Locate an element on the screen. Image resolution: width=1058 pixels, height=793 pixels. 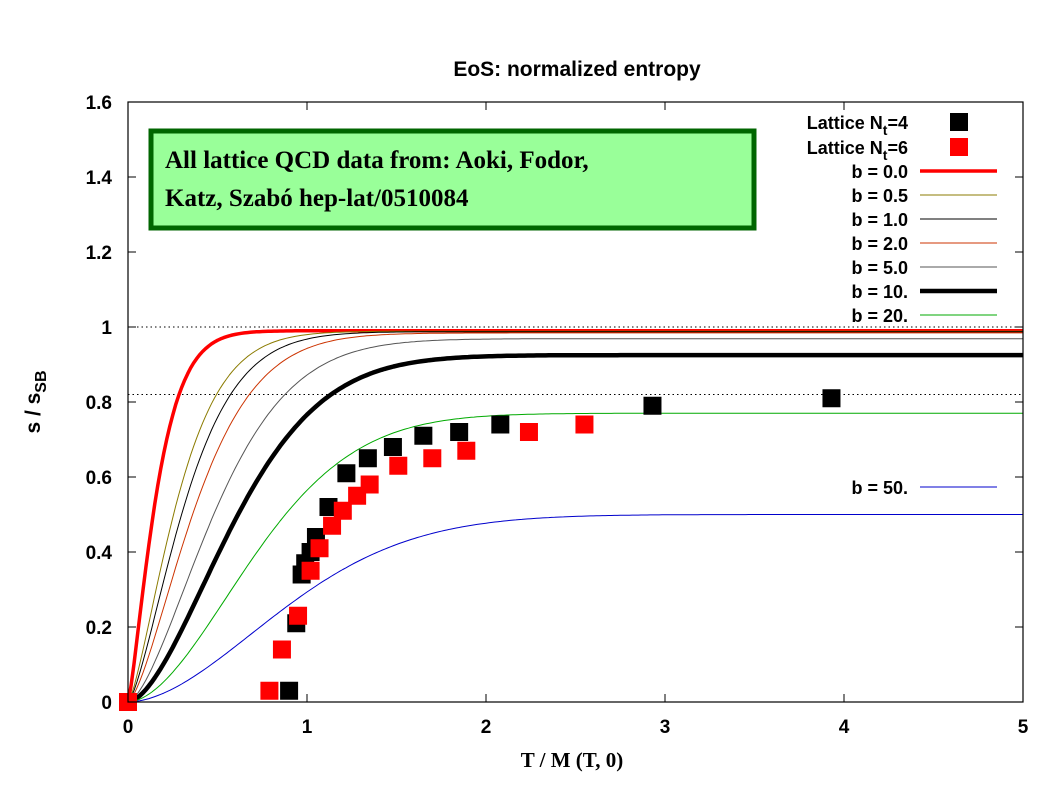
x-tick-label-4: 4 is located at coordinates (844, 727).